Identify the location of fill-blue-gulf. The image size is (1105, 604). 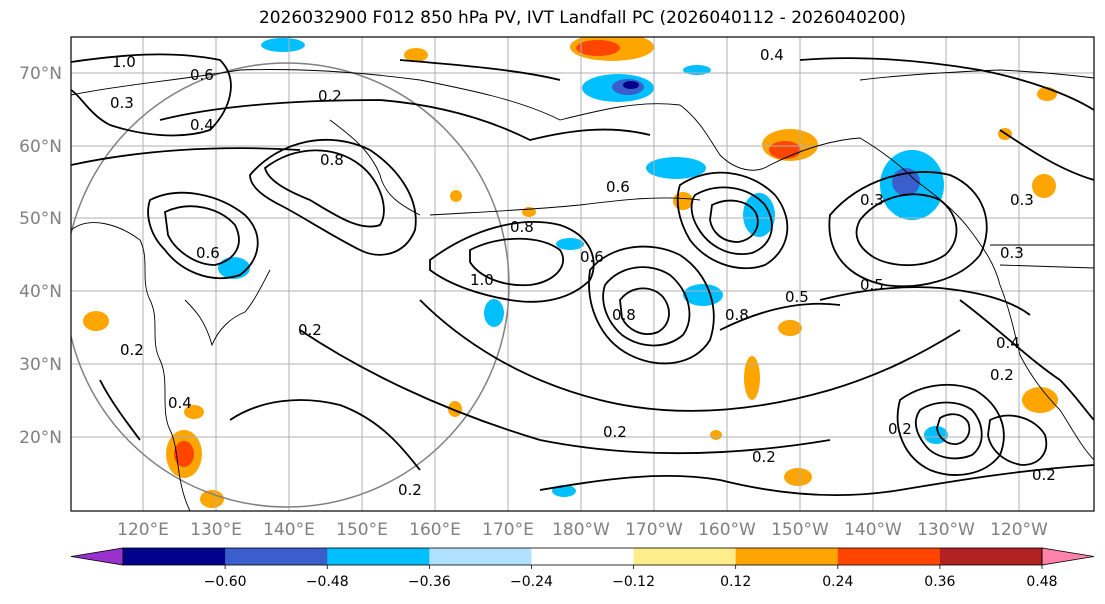
(676, 168).